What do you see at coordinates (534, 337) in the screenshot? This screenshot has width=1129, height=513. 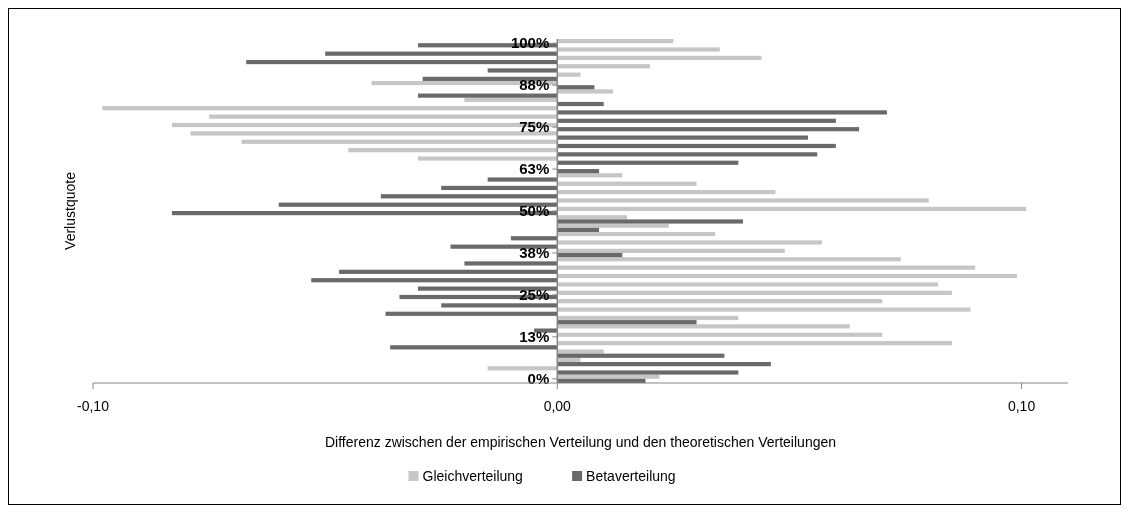 I see `y-tick-label: 13%` at bounding box center [534, 337].